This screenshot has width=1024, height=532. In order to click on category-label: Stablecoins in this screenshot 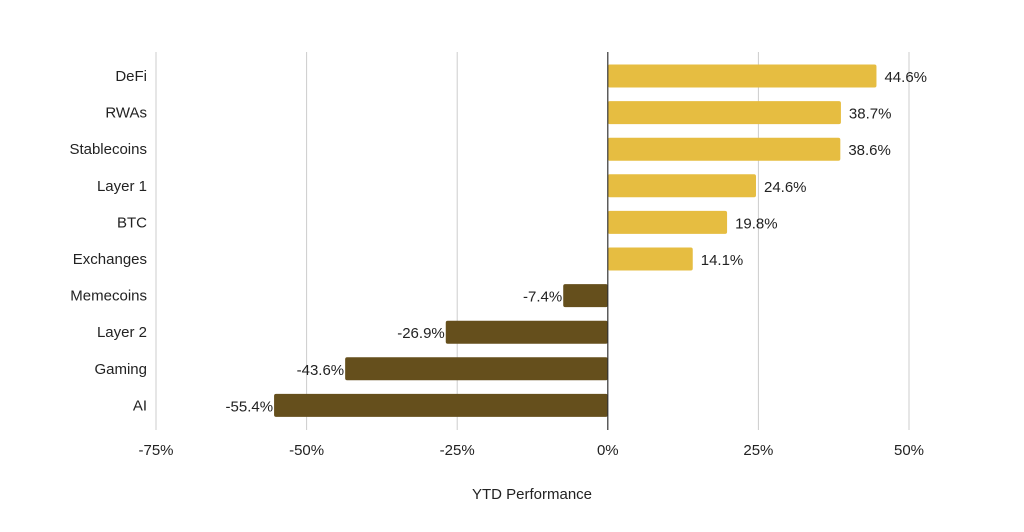, I will do `click(108, 149)`.